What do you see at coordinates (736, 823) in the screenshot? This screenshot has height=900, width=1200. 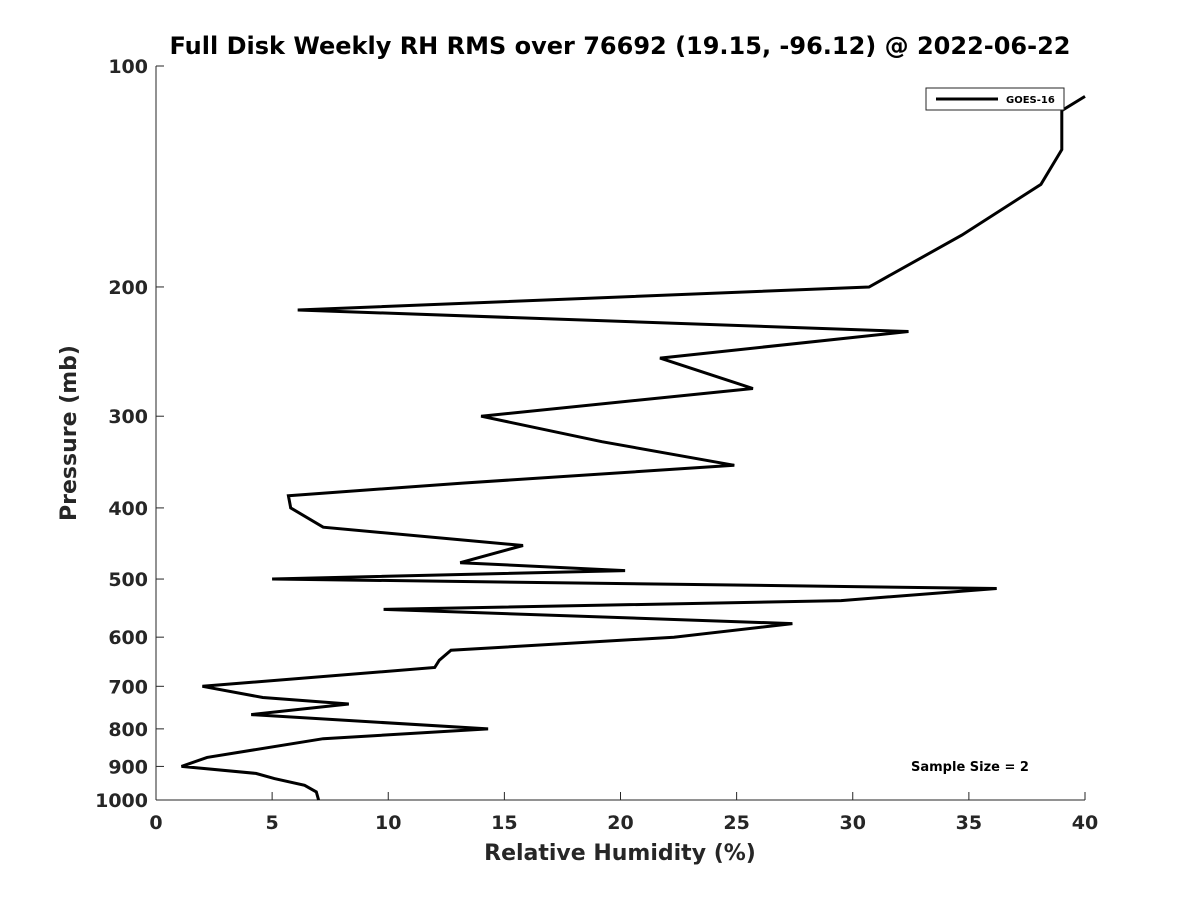 I see `x-tick-label: 25` at bounding box center [736, 823].